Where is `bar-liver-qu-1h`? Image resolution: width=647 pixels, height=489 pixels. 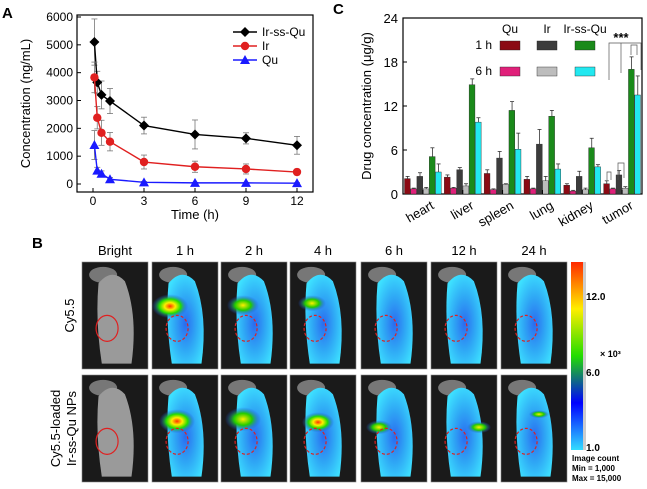 bar-liver-qu-1h is located at coordinates (447, 185).